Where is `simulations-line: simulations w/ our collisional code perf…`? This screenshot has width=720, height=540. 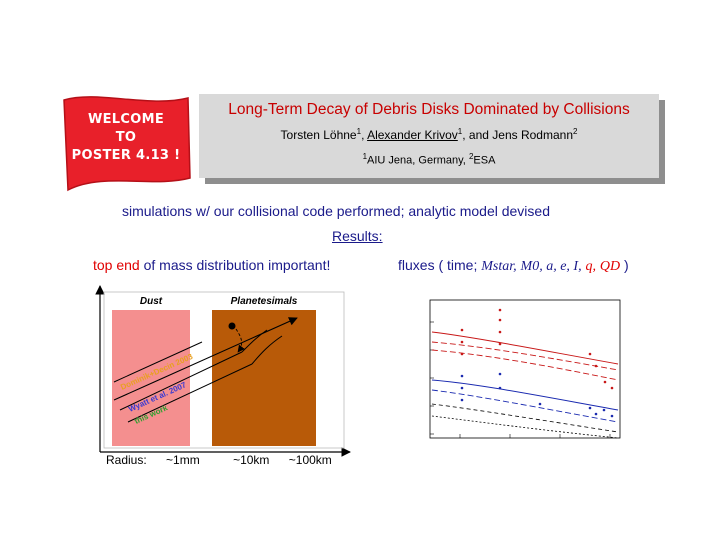 simulations-line: simulations w/ our collisional code perf… is located at coordinates (336, 211).